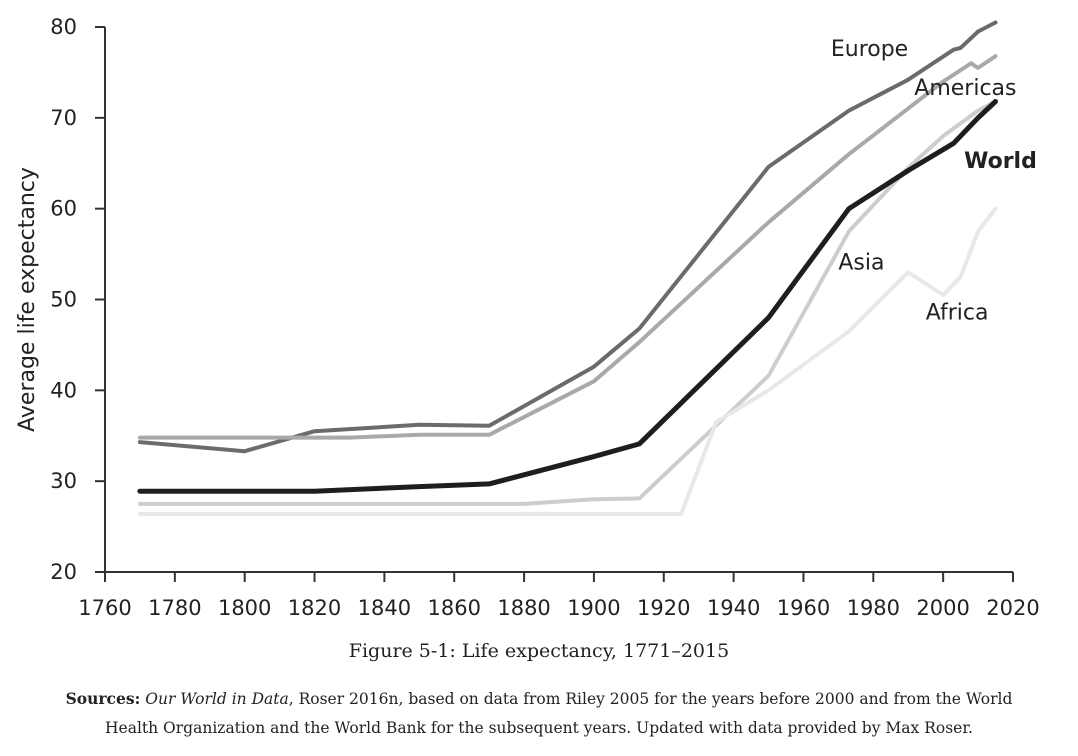 Image resolution: width=1078 pixels, height=756 pixels. What do you see at coordinates (63, 118) in the screenshot?
I see `y-tick-label: 70` at bounding box center [63, 118].